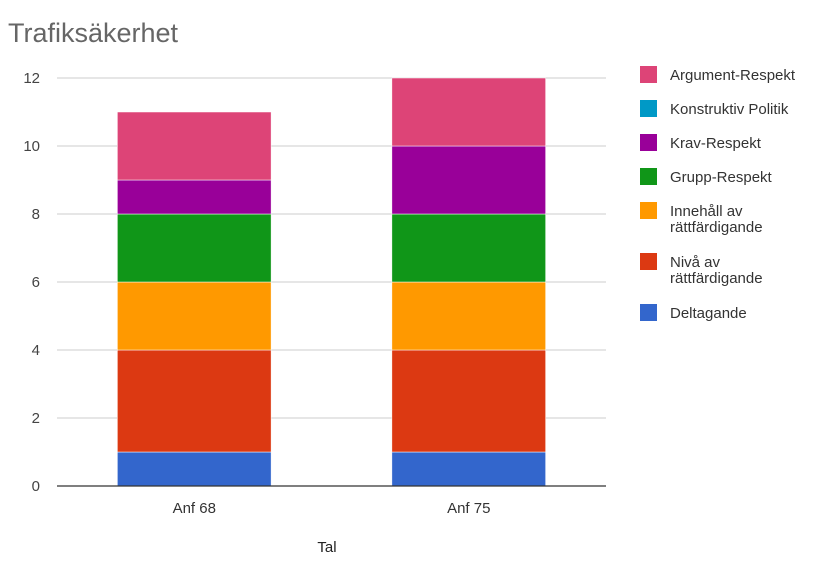 This screenshot has height=561, width=835. I want to click on x-tick-label: Anf 68, so click(194, 508).